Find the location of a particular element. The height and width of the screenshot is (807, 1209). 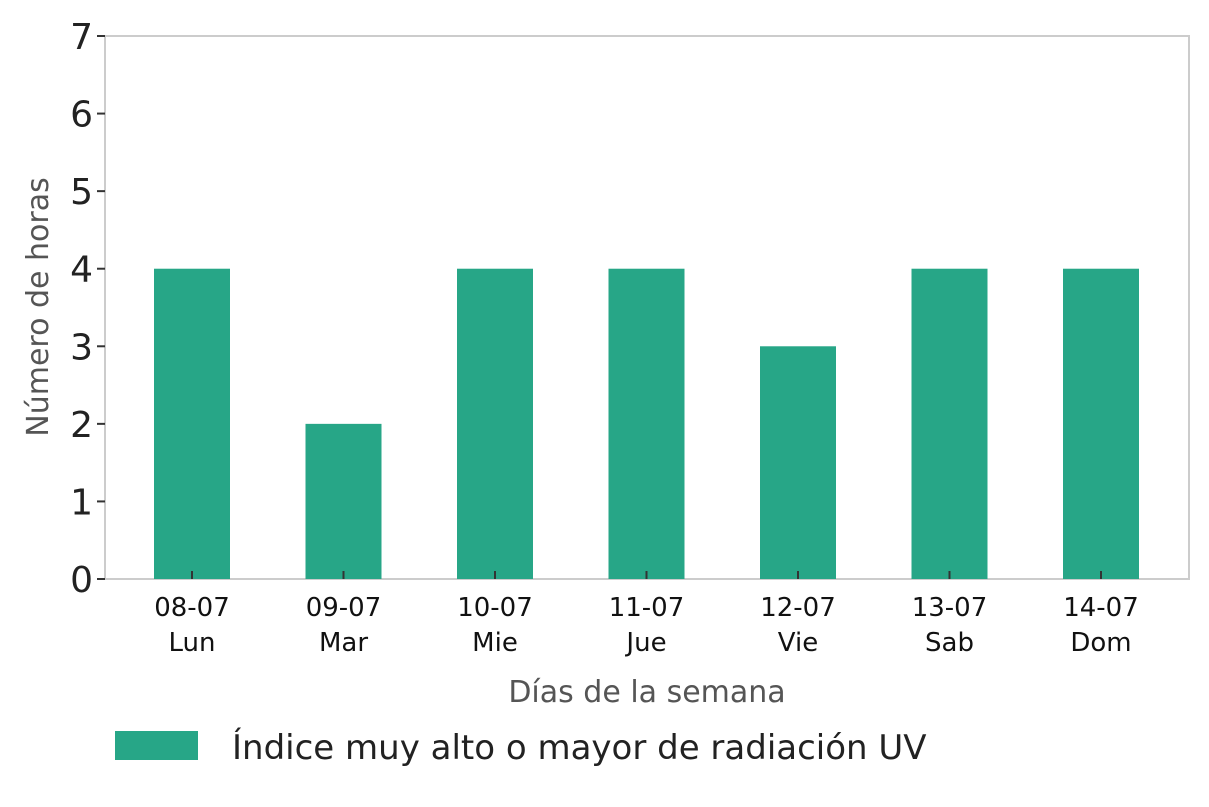

x-tick-label-day: Dom is located at coordinates (1100, 643).